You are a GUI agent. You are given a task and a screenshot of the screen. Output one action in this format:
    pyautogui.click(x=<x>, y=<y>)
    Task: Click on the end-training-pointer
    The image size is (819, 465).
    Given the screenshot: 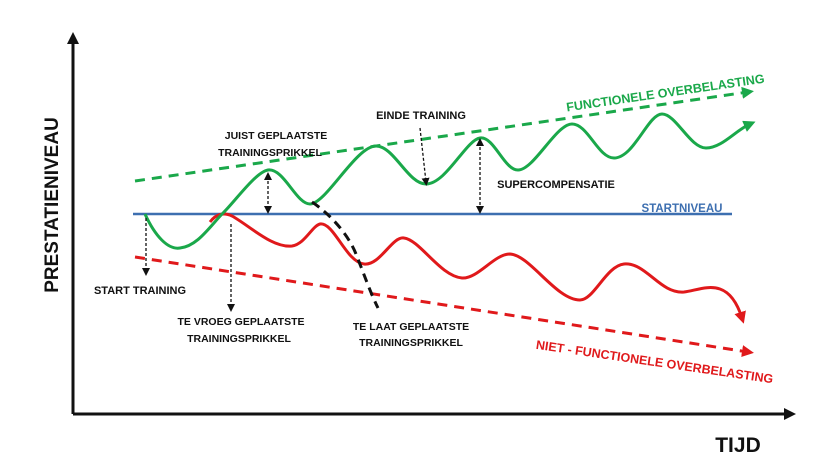 What is the action you would take?
    pyautogui.click(x=424, y=156)
    